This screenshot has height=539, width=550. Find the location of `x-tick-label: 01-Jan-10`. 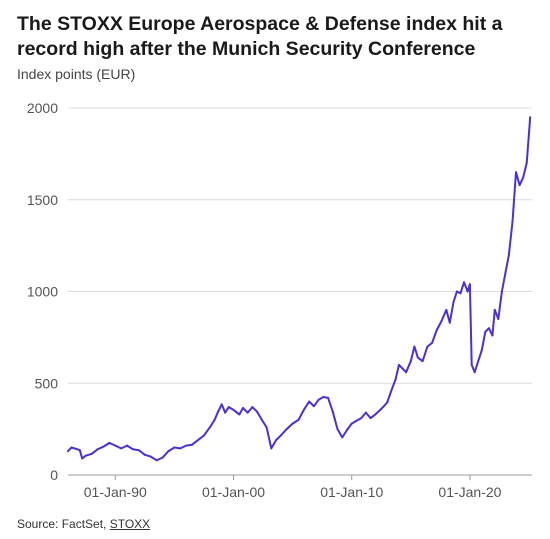

x-tick-label: 01-Jan-10 is located at coordinates (351, 492).